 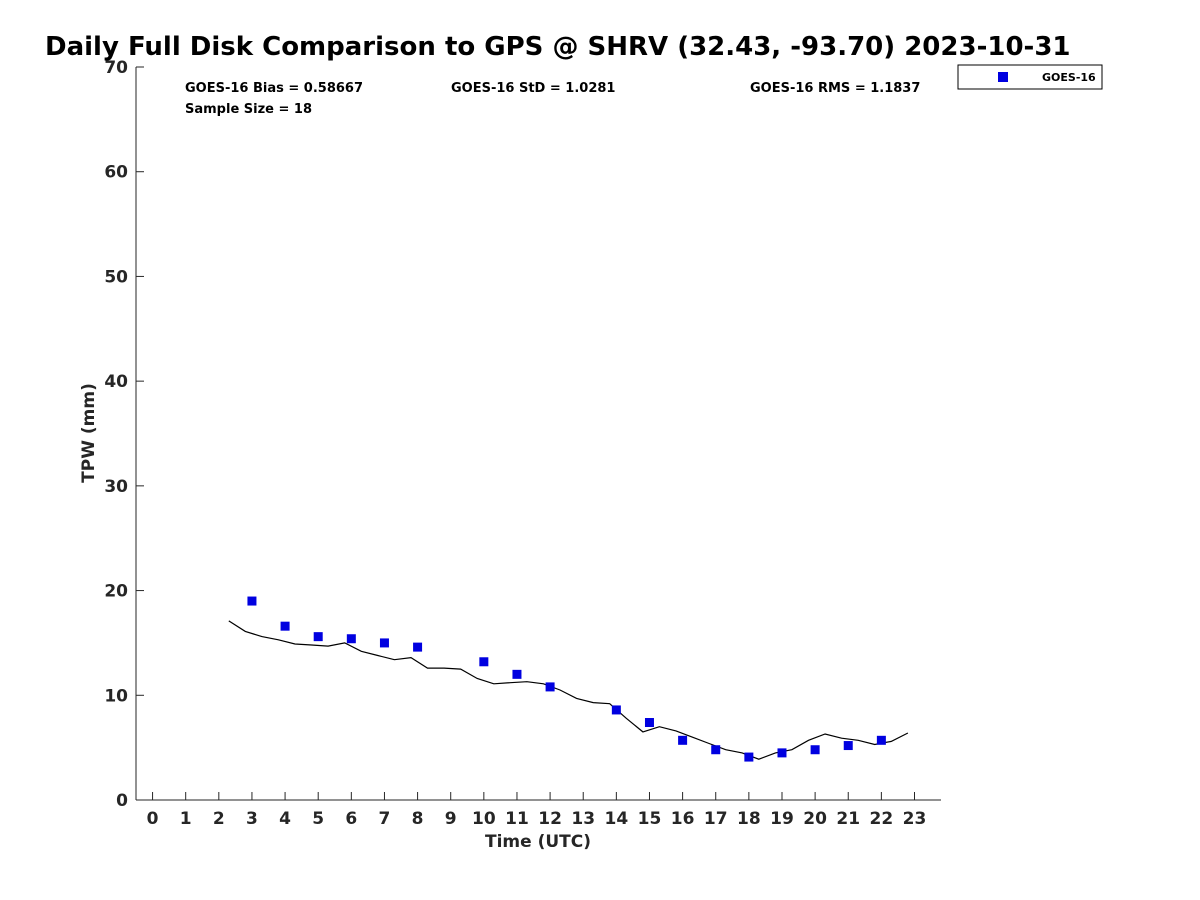 I want to click on y-tick-label: 50, so click(x=116, y=277).